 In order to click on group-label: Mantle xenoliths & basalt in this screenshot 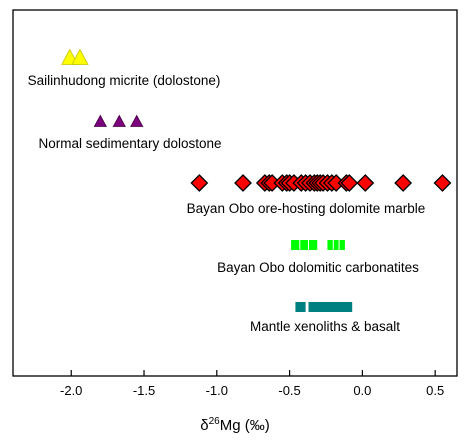, I will do `click(325, 326)`.